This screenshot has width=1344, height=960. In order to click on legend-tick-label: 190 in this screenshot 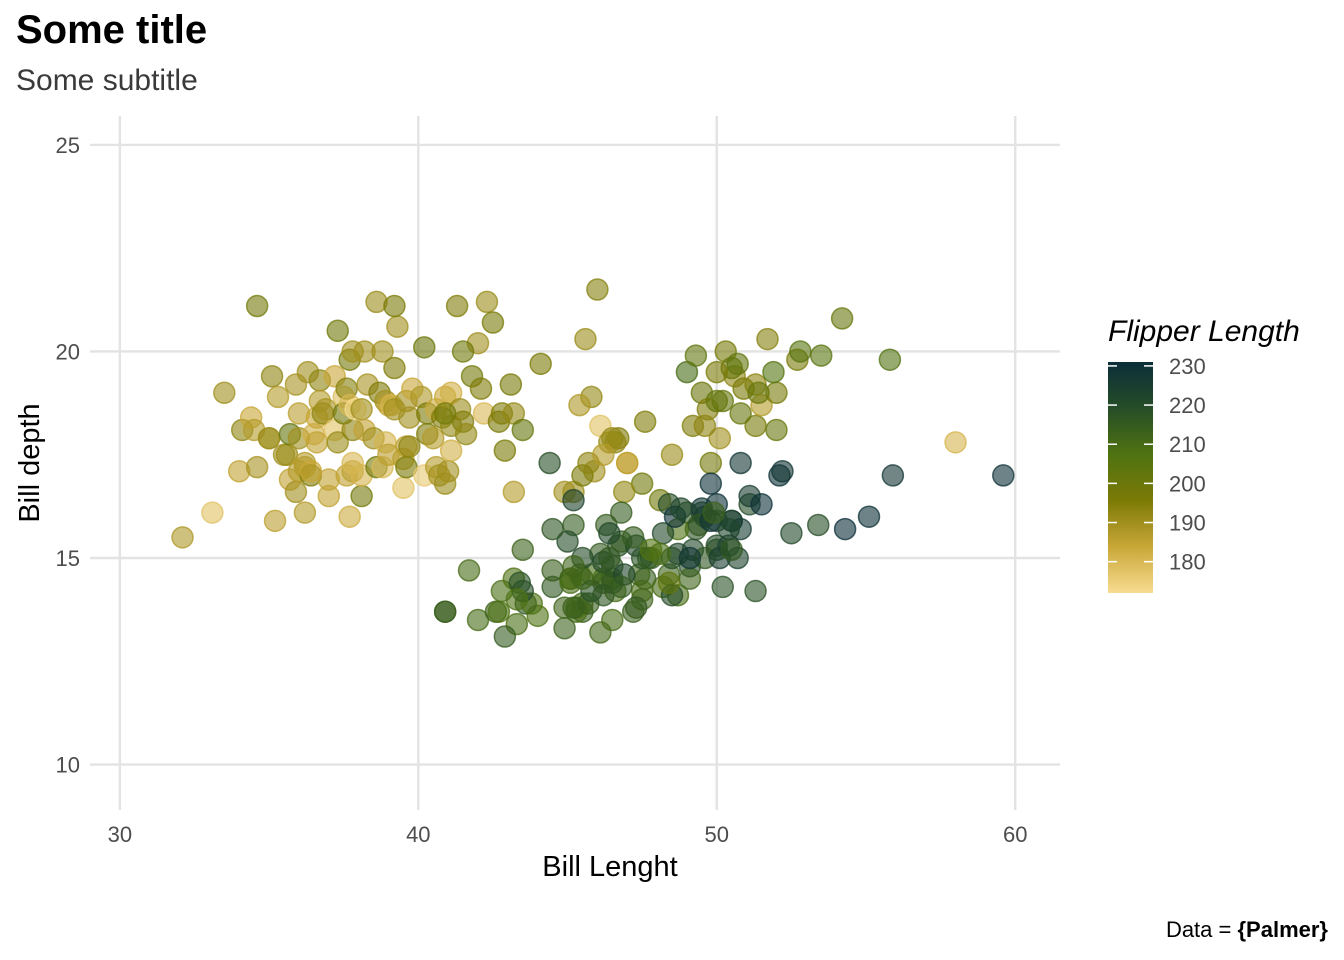, I will do `click(1187, 523)`.